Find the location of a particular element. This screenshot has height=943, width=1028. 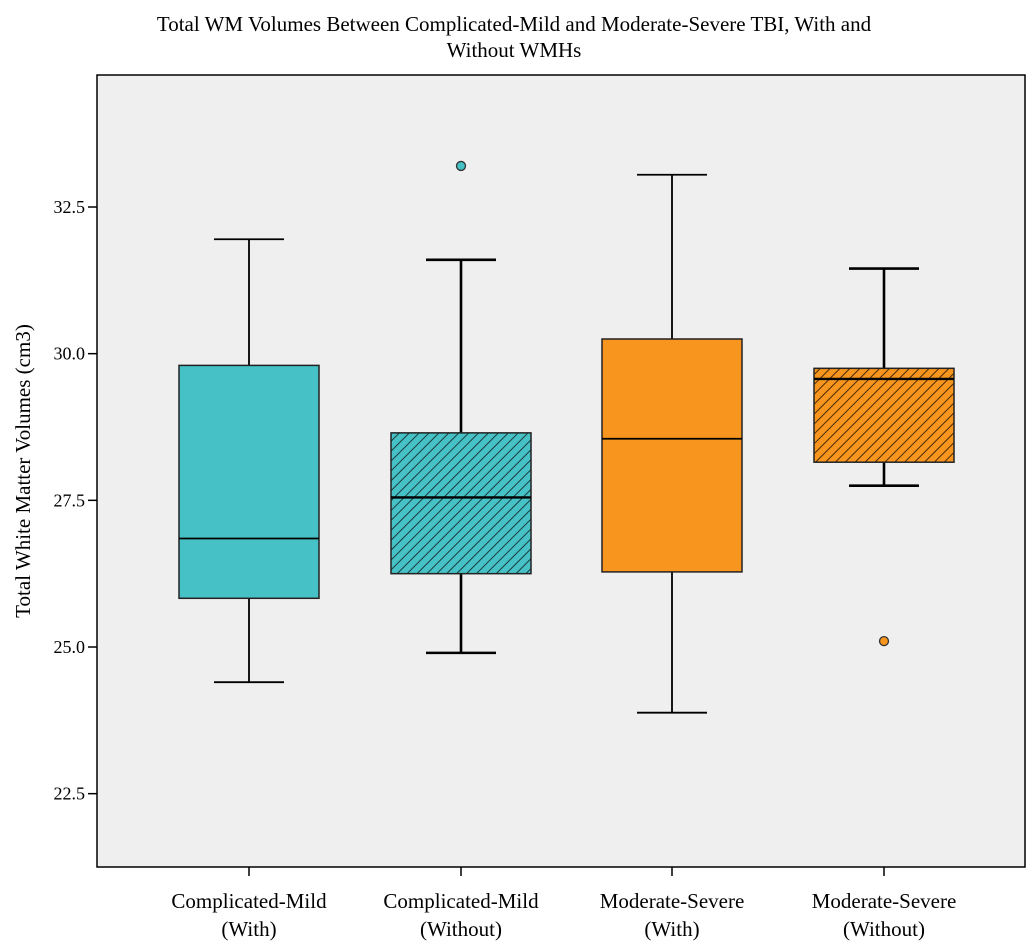

y-axis-ticks: 22.5 25.0 27.5 30.0 32.5 is located at coordinates (75, 500).